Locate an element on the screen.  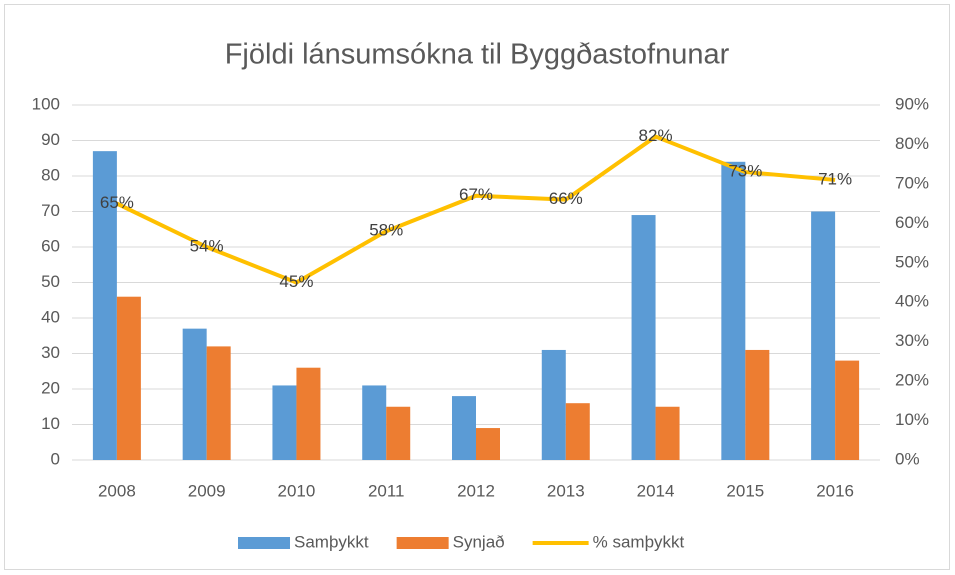
x-tick-label: 2010 is located at coordinates (297, 490).